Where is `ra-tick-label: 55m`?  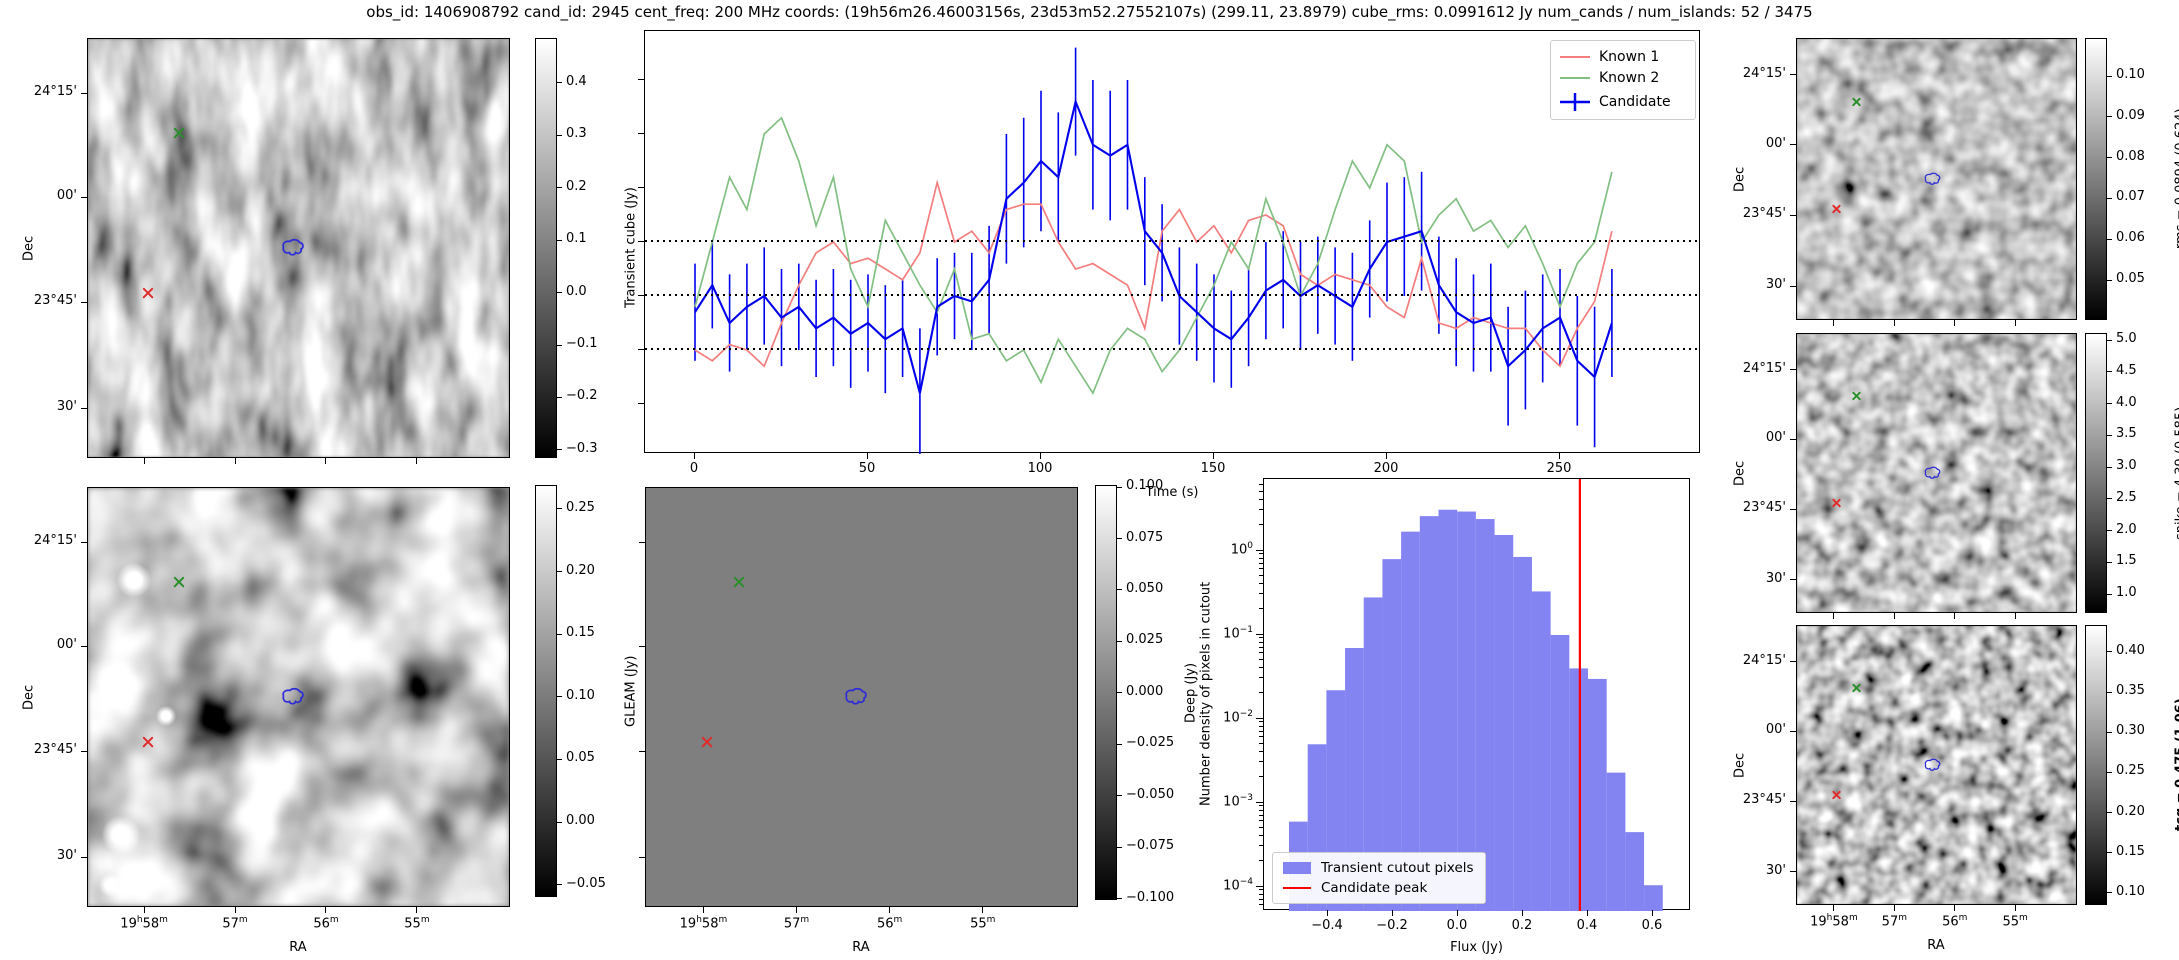
ra-tick-label: 55m is located at coordinates (2015, 921).